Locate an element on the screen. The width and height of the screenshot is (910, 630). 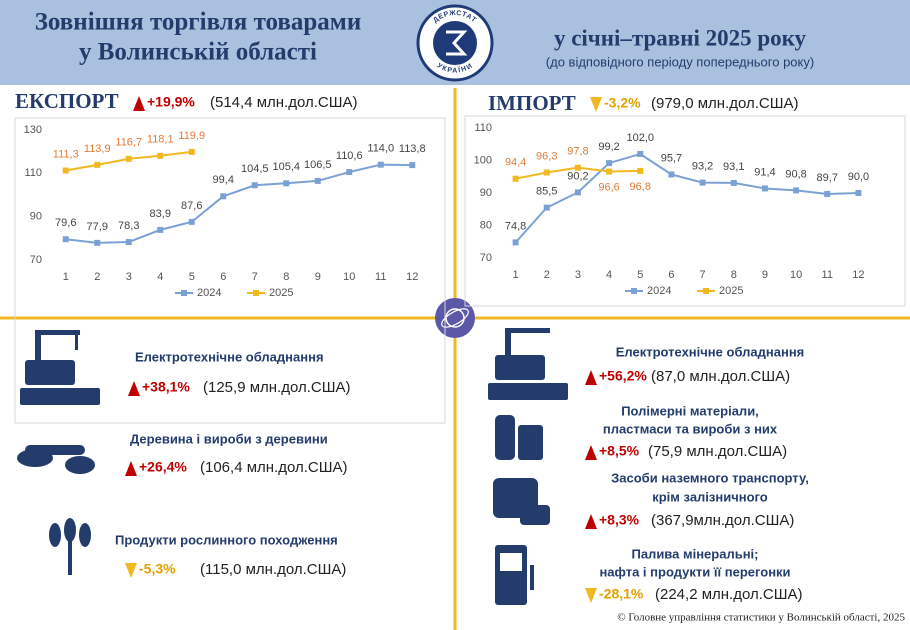
value-label: 94,4 is located at coordinates (515, 163).